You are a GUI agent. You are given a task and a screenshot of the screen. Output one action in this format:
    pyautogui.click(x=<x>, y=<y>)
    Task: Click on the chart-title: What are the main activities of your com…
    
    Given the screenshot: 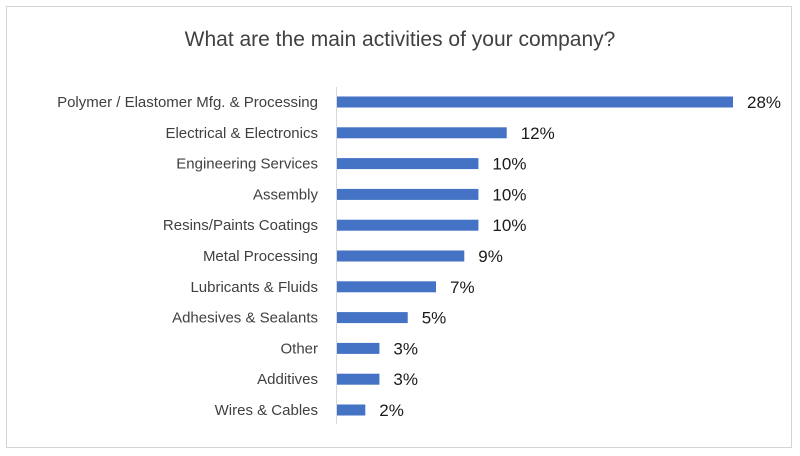 What is the action you would take?
    pyautogui.click(x=400, y=39)
    